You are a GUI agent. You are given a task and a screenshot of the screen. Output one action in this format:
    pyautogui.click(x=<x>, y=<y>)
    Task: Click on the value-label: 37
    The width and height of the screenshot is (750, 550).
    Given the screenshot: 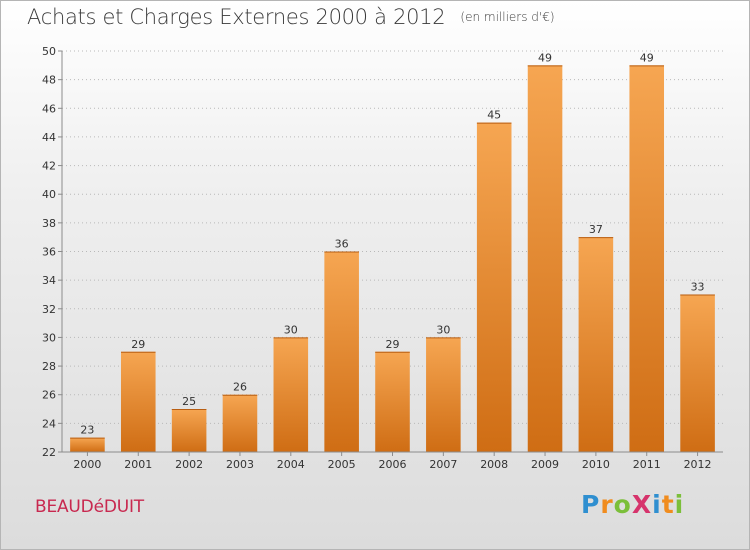 What is the action you would take?
    pyautogui.click(x=596, y=229)
    